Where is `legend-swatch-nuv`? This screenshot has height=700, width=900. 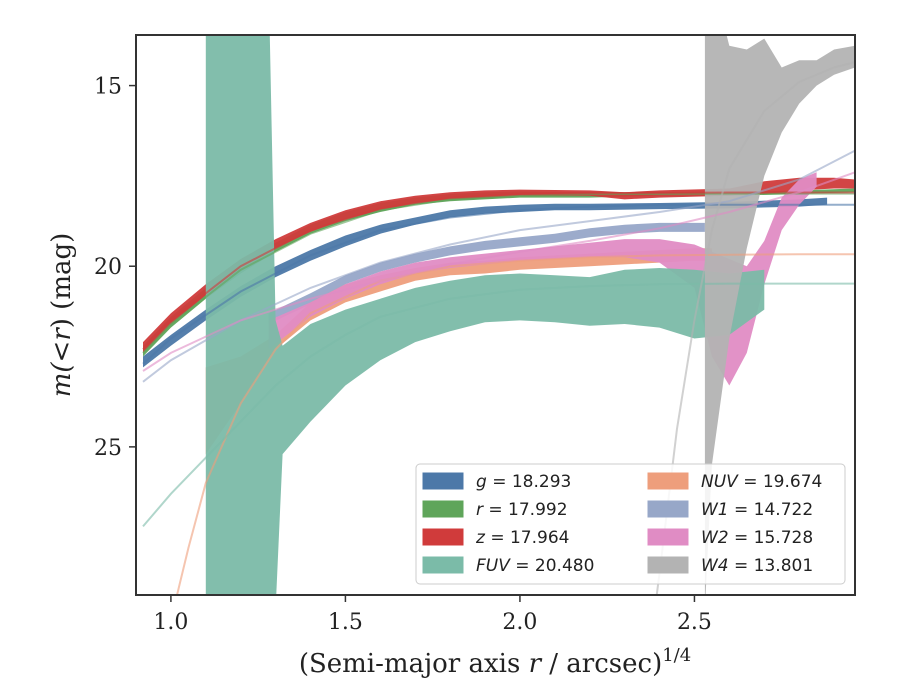 legend-swatch-nuv is located at coordinates (668, 481).